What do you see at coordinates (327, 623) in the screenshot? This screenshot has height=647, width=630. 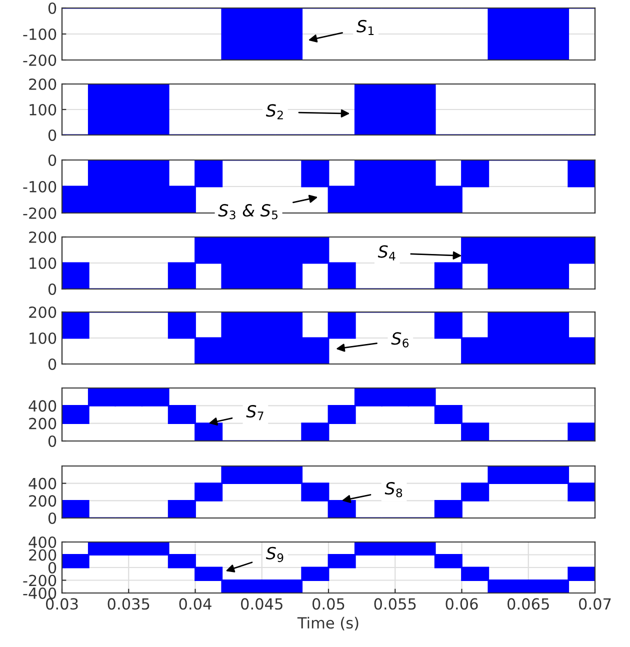 I see `x-axis-title: Time (s)` at bounding box center [327, 623].